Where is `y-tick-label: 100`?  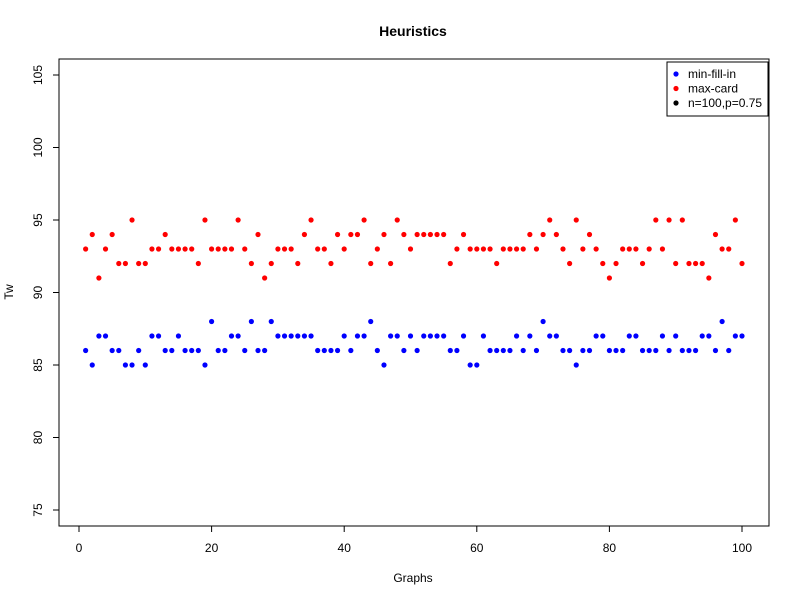 y-tick-label: 100 is located at coordinates (38, 147).